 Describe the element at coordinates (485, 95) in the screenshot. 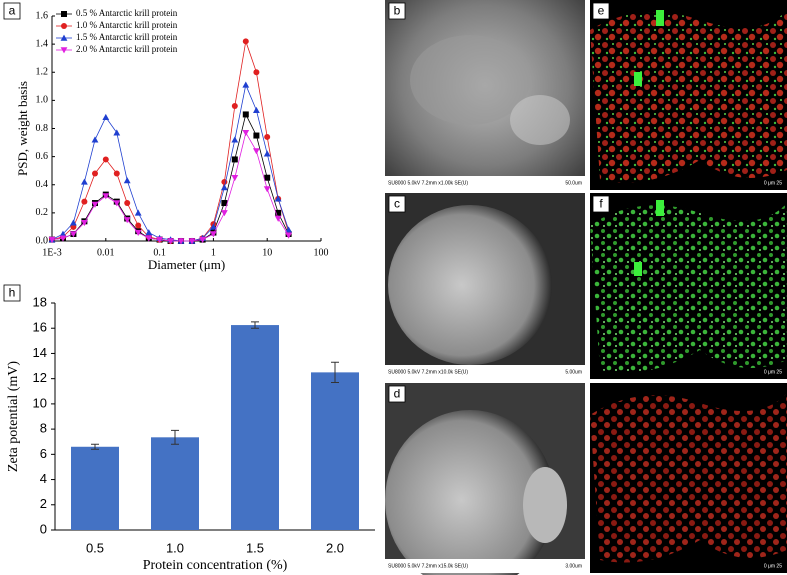

I see `sem-b: b SU8000 5.0kV 7.2mm x1.00k SE(U) 50.0um` at that location.